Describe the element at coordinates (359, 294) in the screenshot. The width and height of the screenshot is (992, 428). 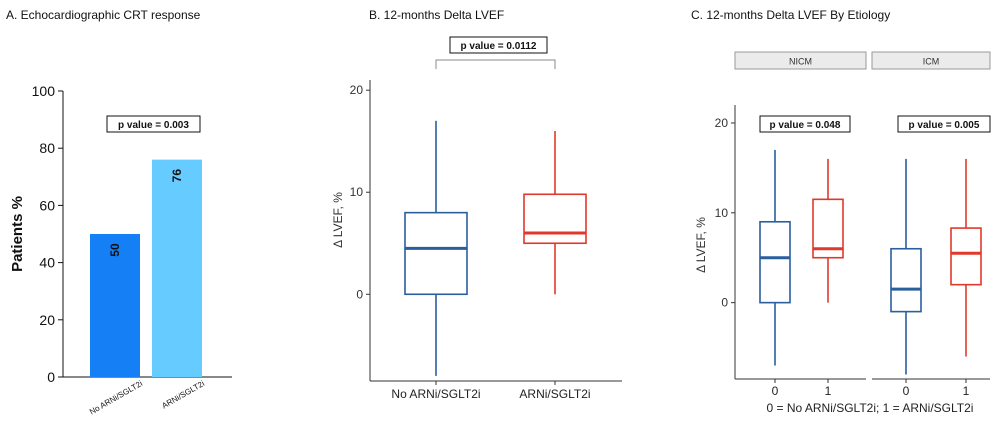
I see `chart-b-y-tick-label: 0` at that location.